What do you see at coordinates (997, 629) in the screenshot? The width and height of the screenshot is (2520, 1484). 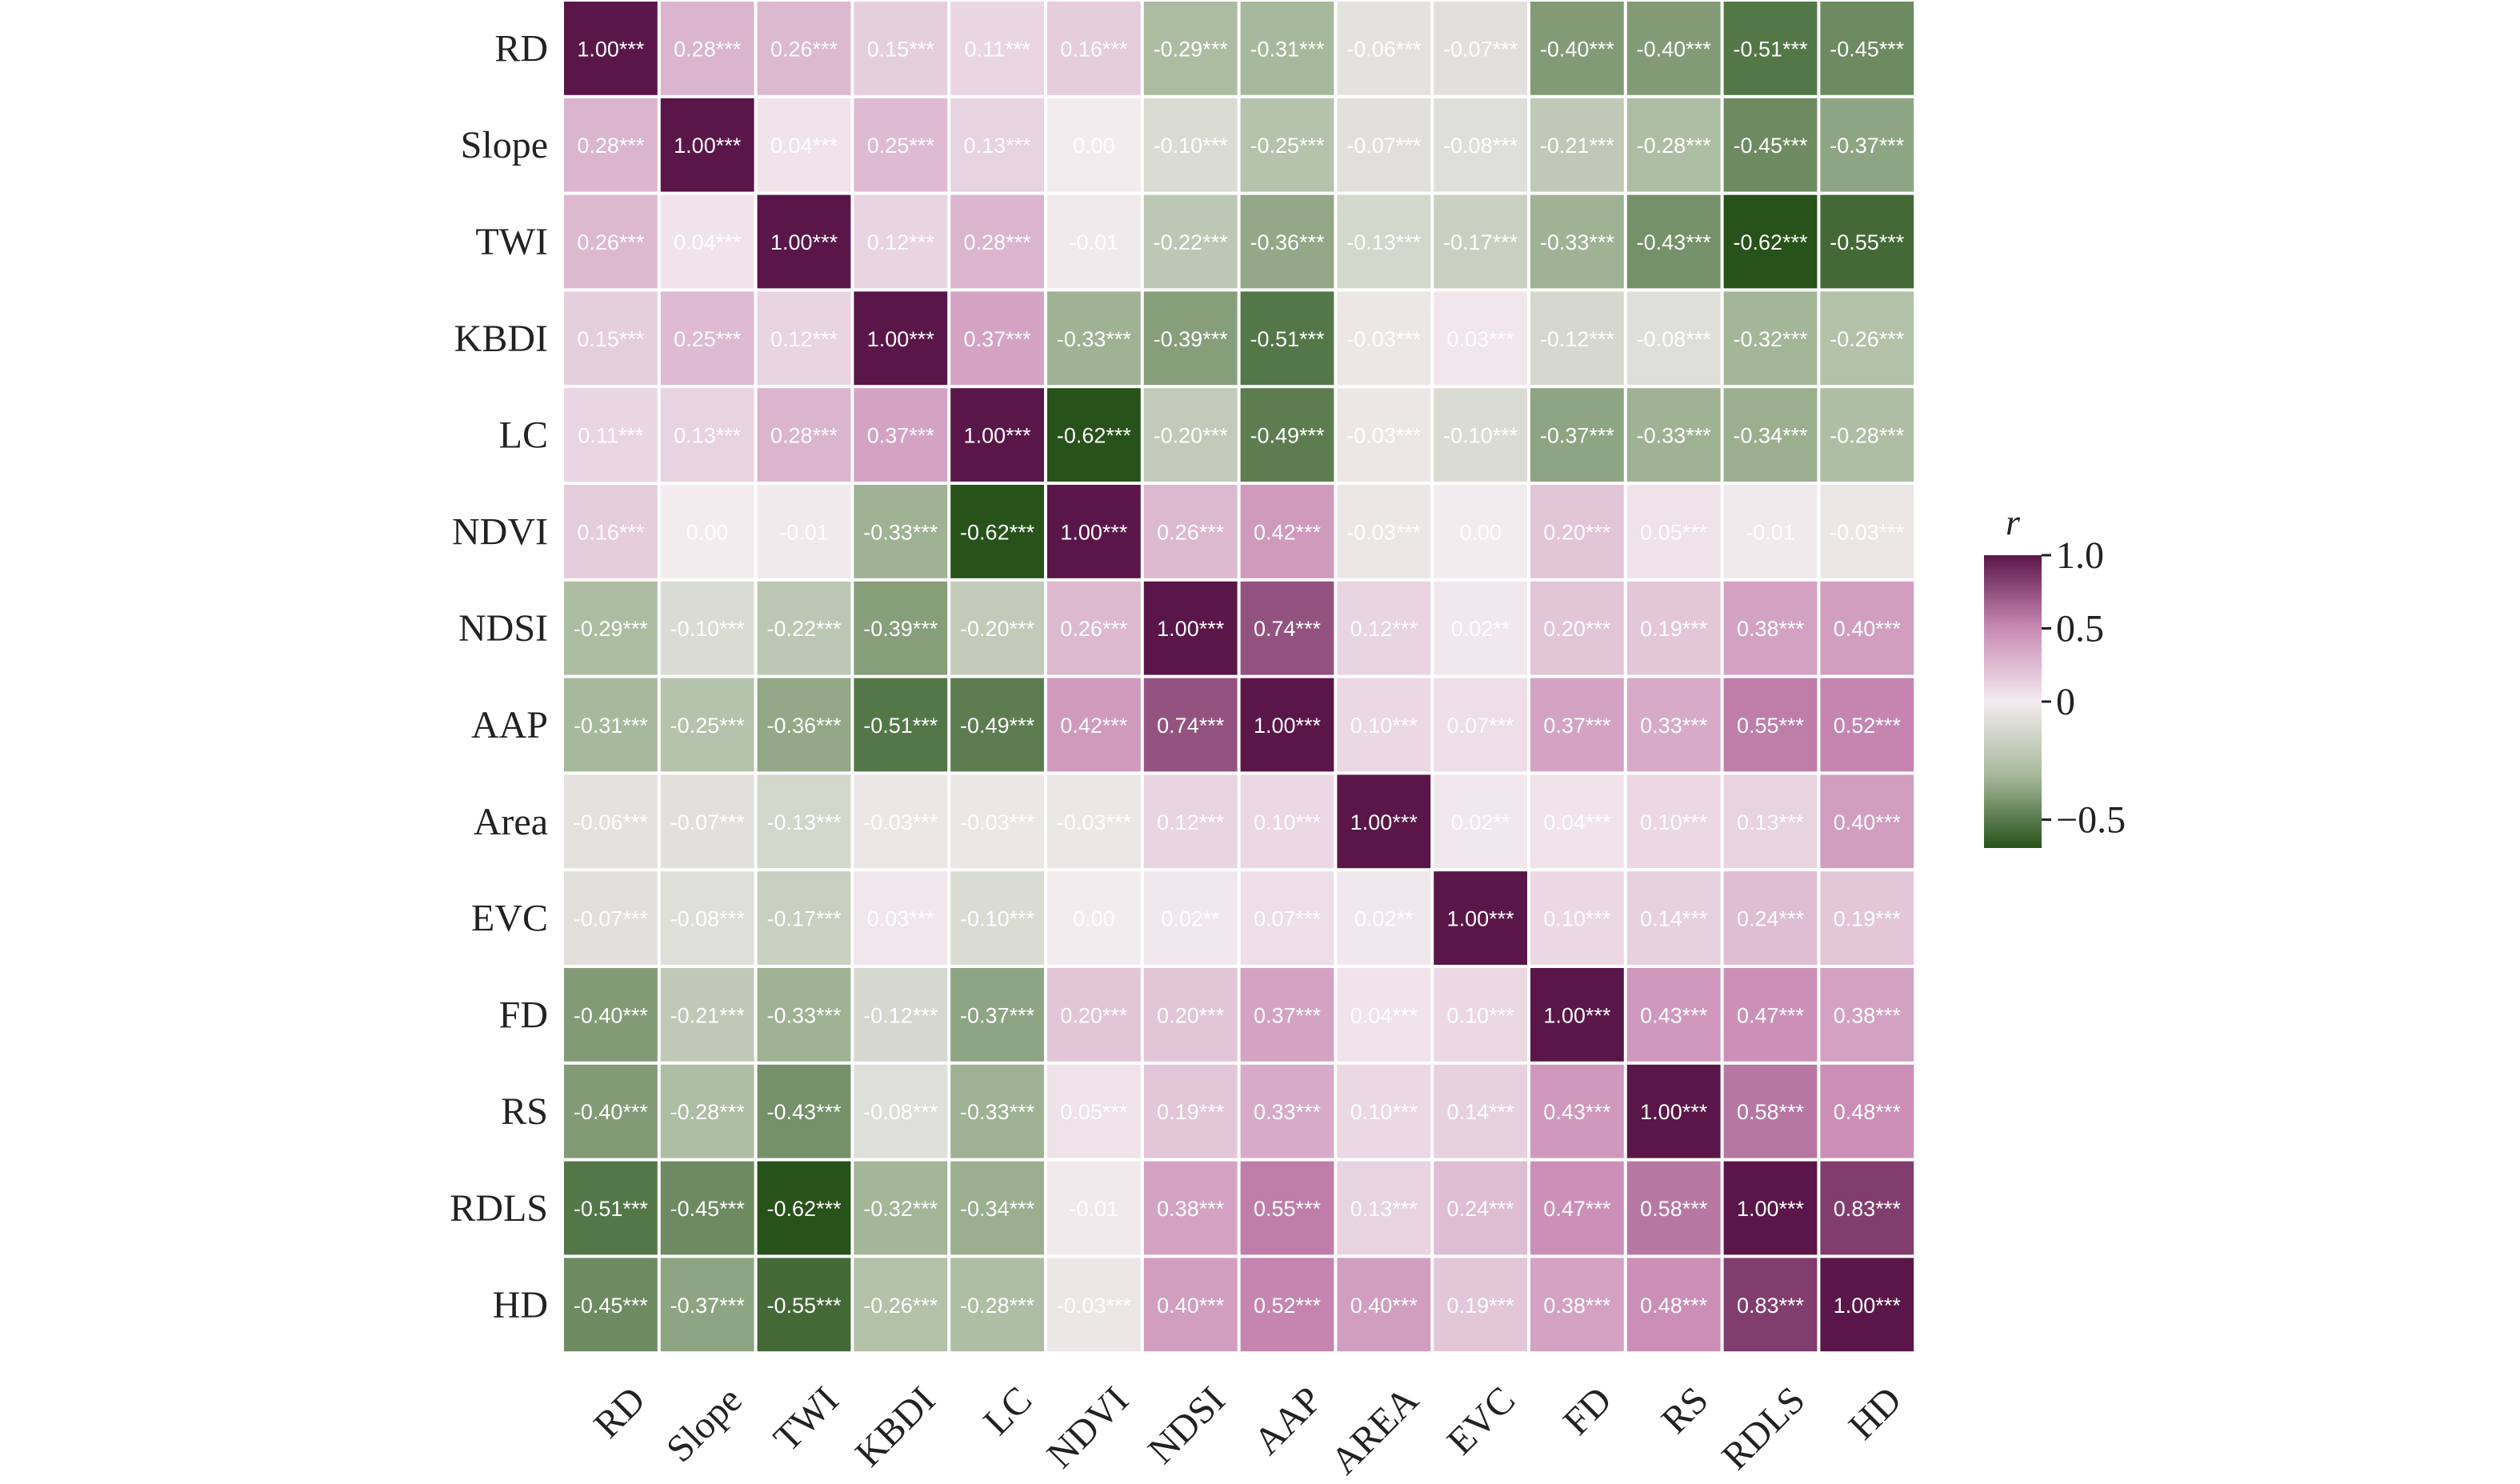 I see `cell-value-label: -0.20***` at bounding box center [997, 629].